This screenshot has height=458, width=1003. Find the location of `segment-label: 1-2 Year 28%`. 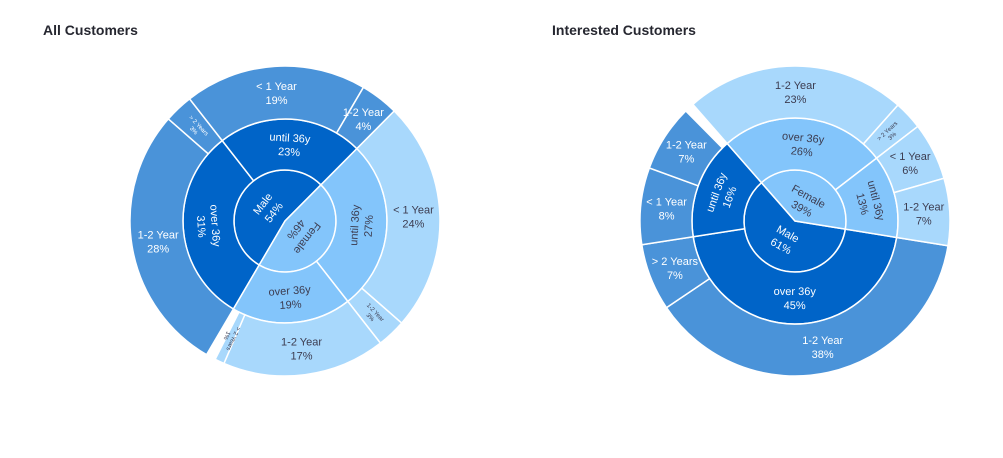

segment-label: 1-2 Year 28% is located at coordinates (158, 243).